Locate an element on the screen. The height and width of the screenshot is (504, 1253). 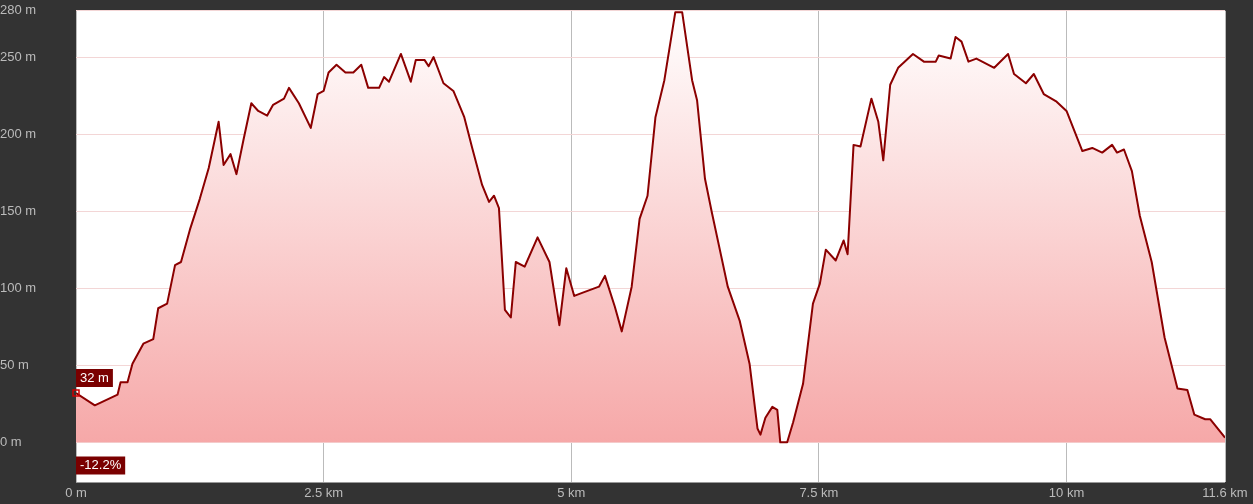
x-tick-label: 7.5 km is located at coordinates (819, 492).